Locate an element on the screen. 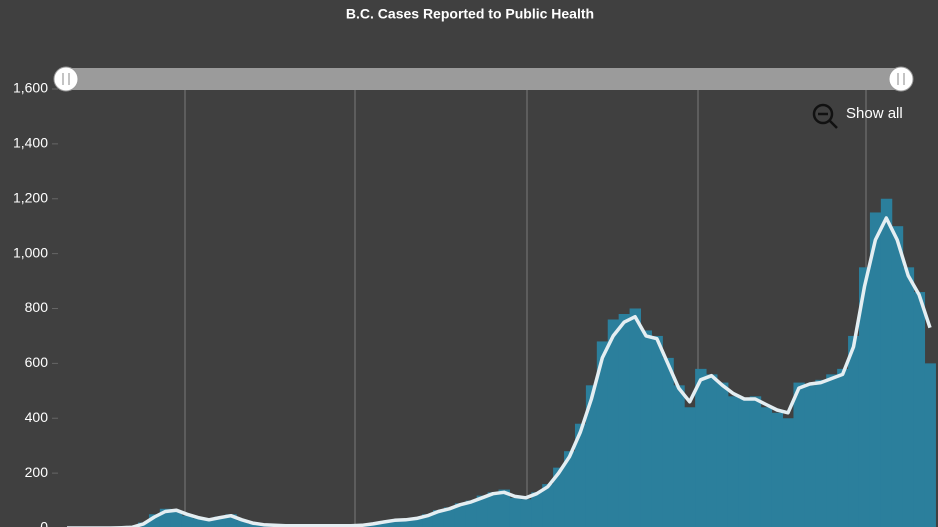  y-tick-label: 400 is located at coordinates (37, 417).